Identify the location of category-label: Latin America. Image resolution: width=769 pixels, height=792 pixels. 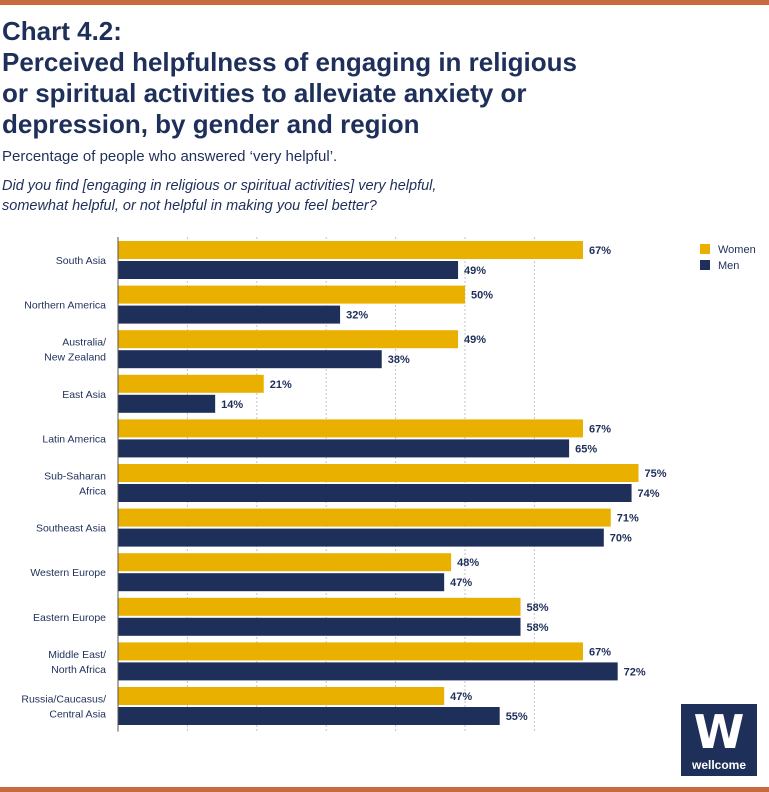
(74, 439).